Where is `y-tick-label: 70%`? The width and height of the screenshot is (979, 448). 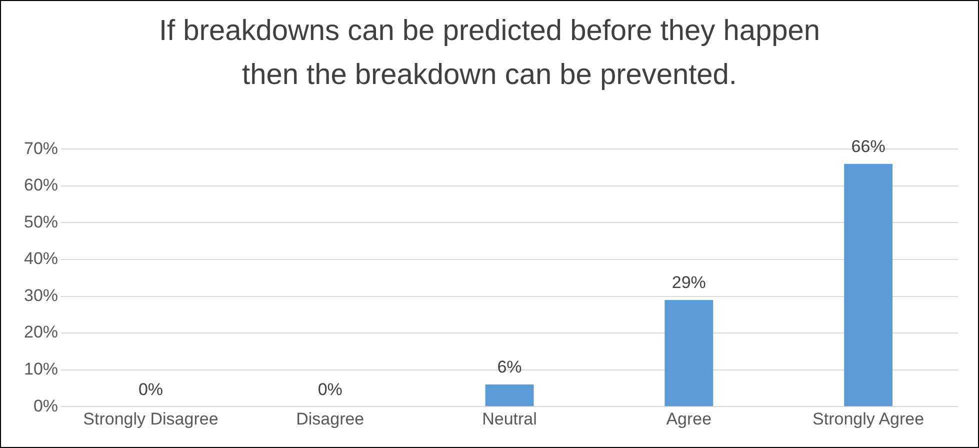 y-tick-label: 70% is located at coordinates (41, 148).